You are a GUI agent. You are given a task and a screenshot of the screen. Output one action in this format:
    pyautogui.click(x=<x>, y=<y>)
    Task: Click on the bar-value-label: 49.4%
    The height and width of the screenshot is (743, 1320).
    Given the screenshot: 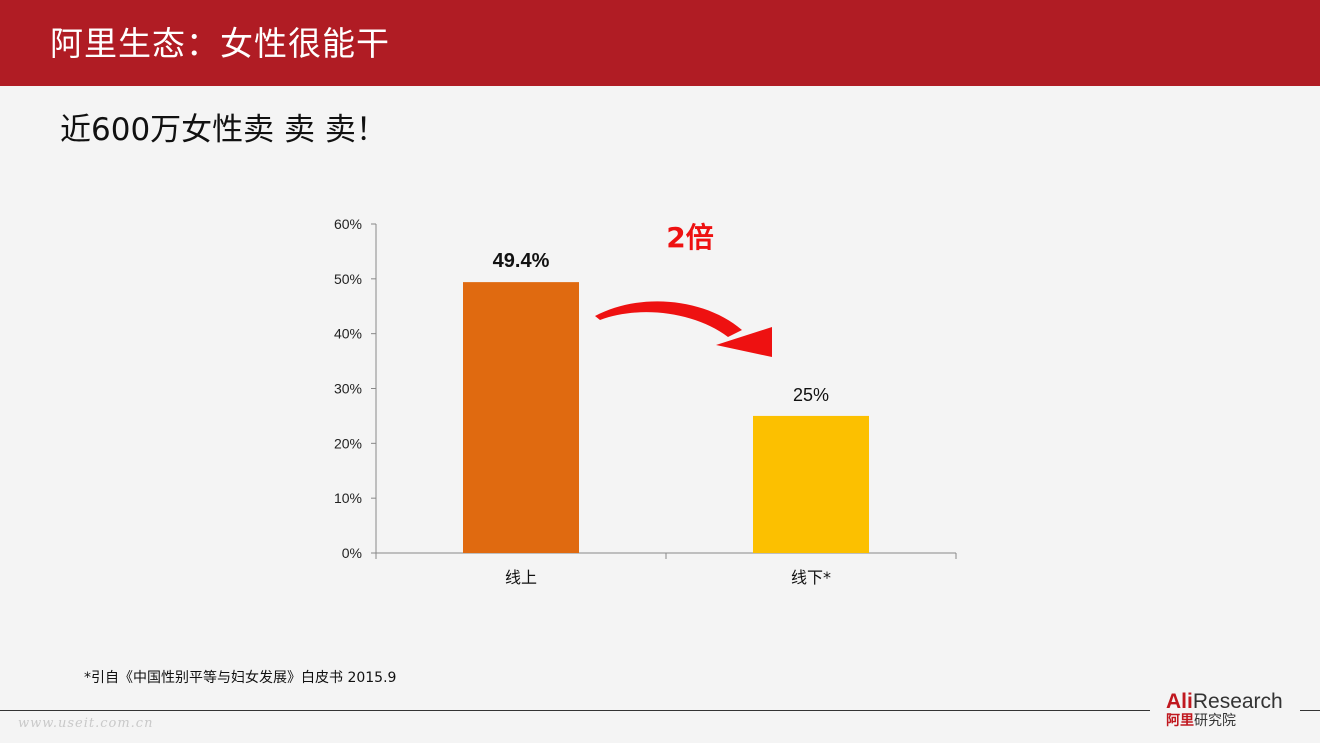 What is the action you would take?
    pyautogui.click(x=521, y=261)
    